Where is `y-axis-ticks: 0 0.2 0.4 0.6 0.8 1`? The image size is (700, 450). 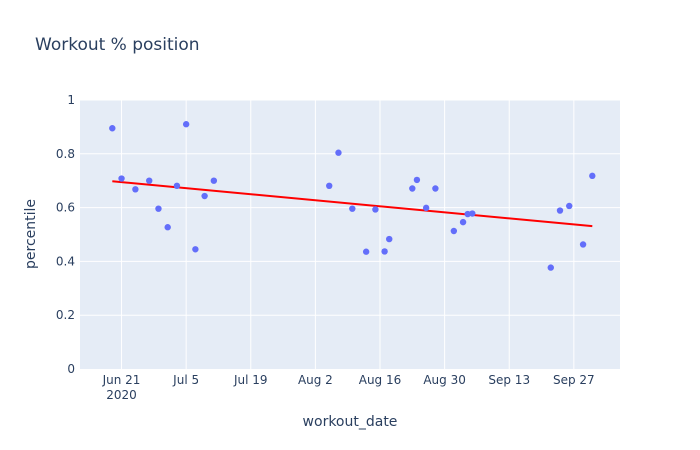
y-axis-ticks: 0 0.2 0.4 0.6 0.8 1 is located at coordinates (65, 234).